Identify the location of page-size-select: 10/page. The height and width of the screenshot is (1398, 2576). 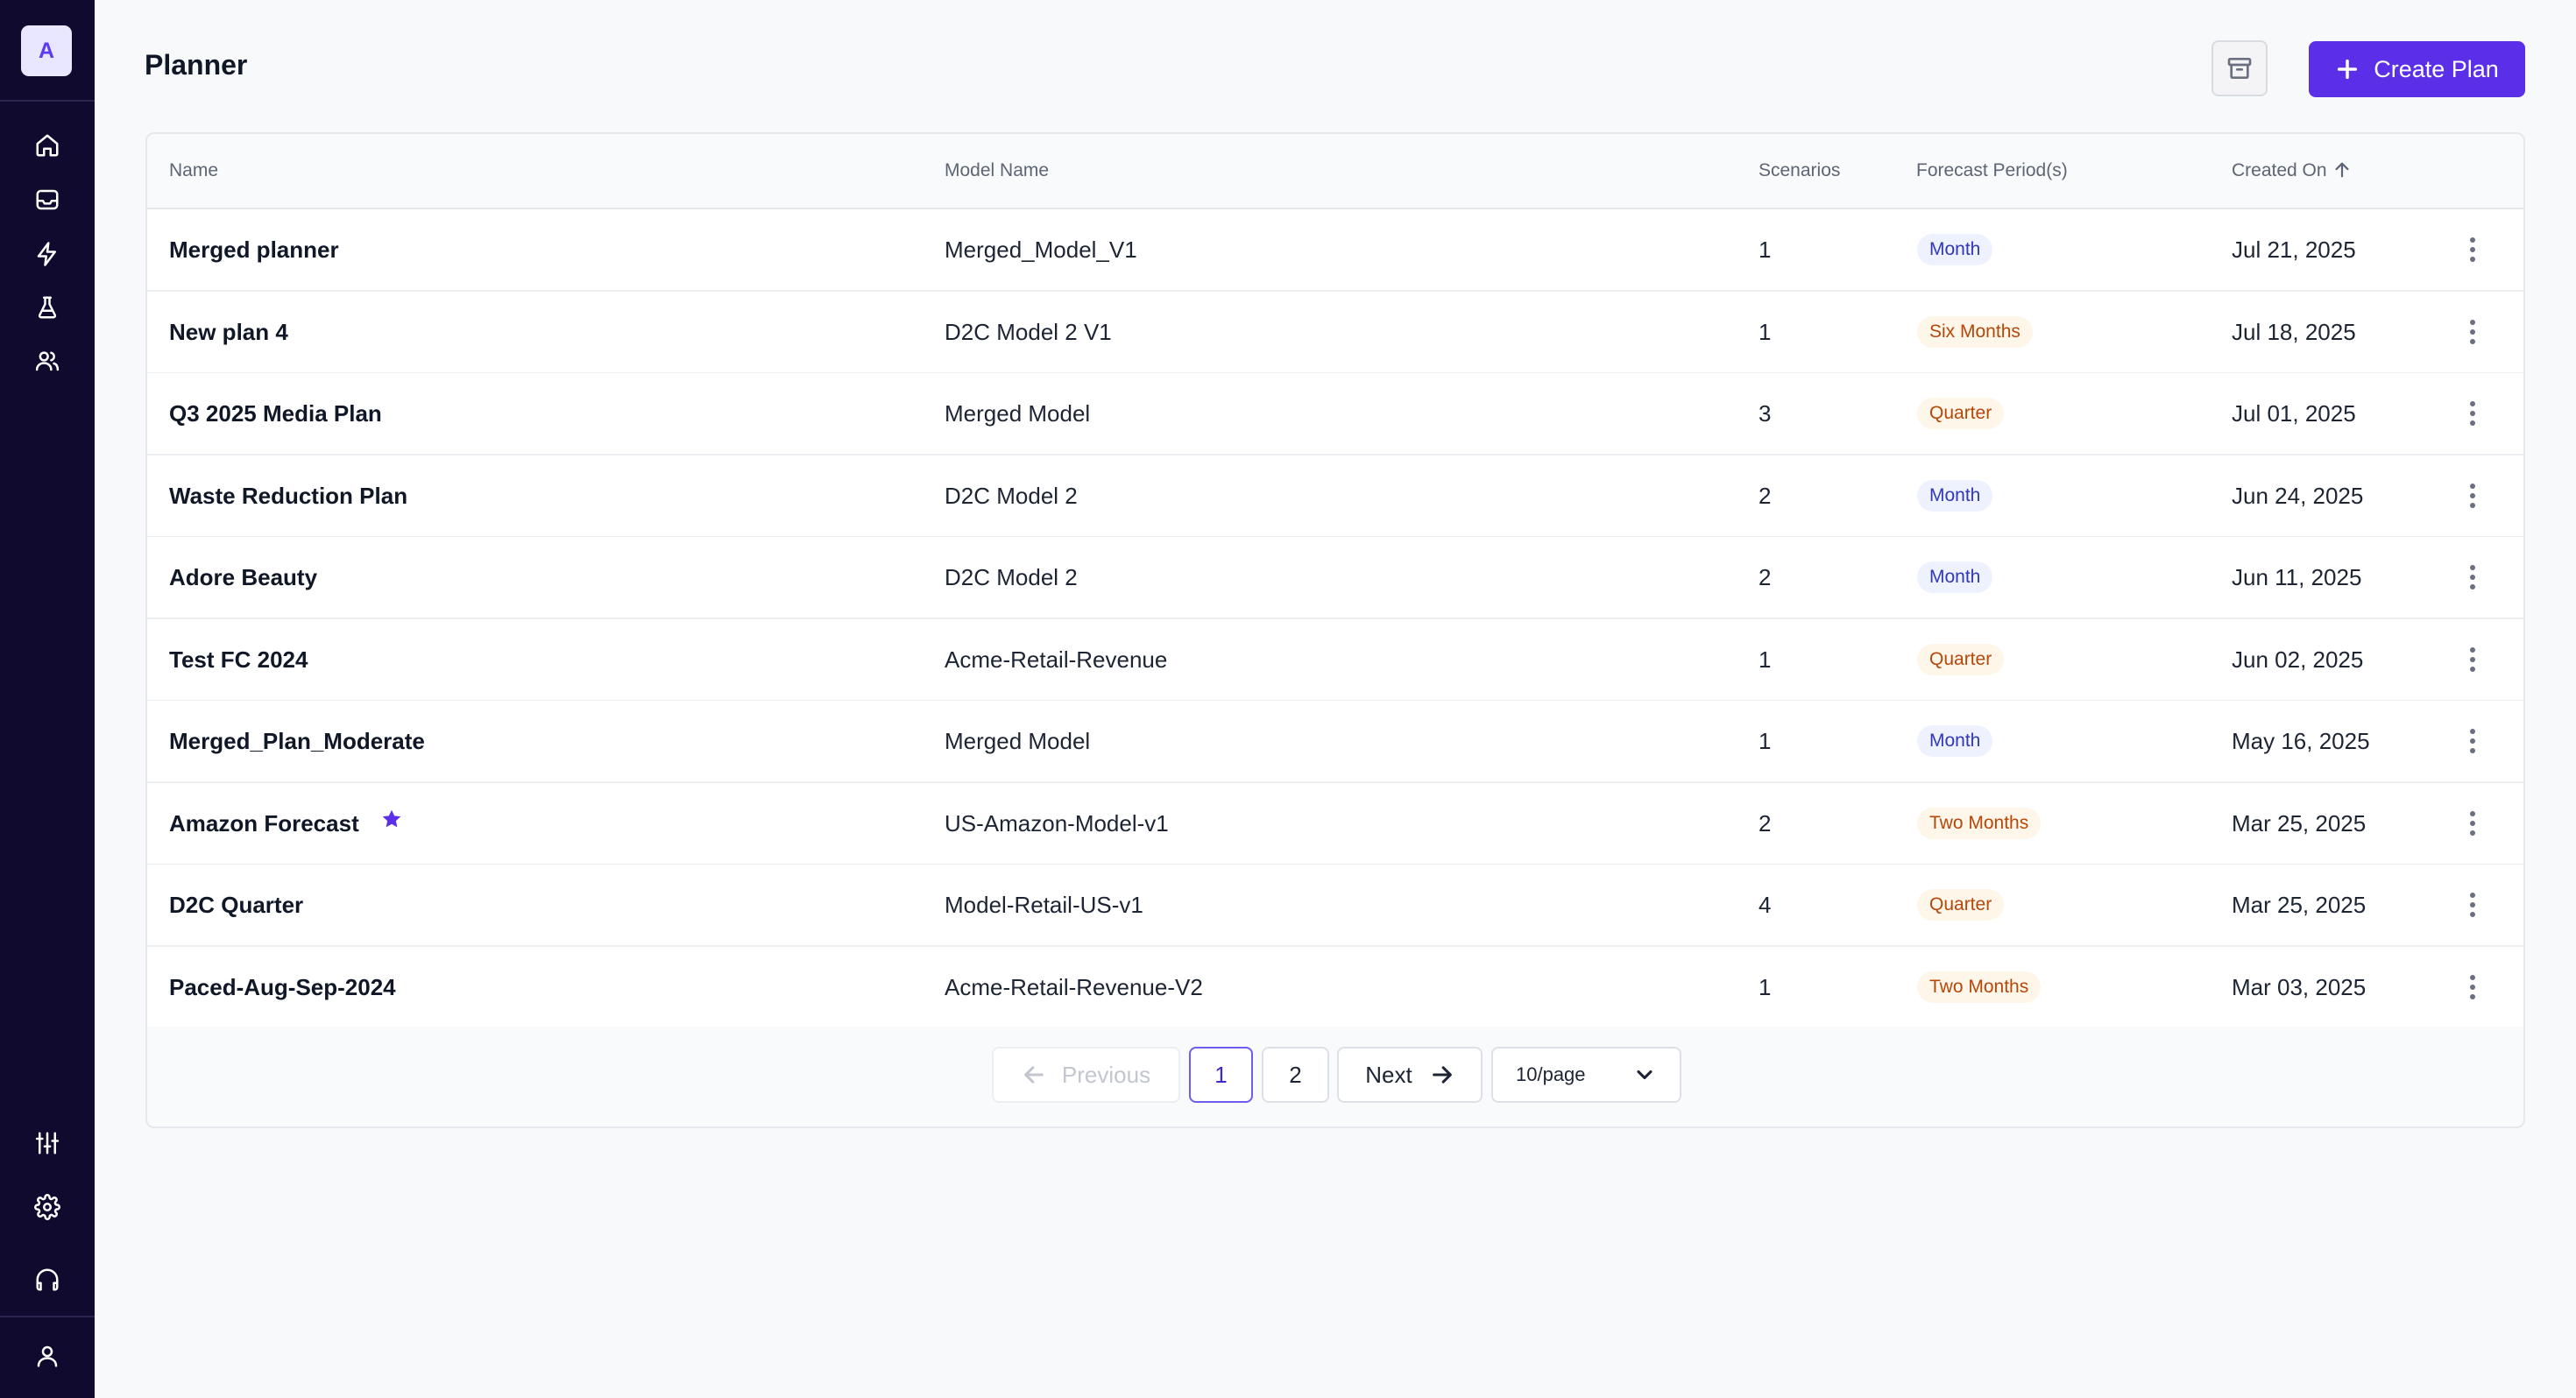
(1586, 1075).